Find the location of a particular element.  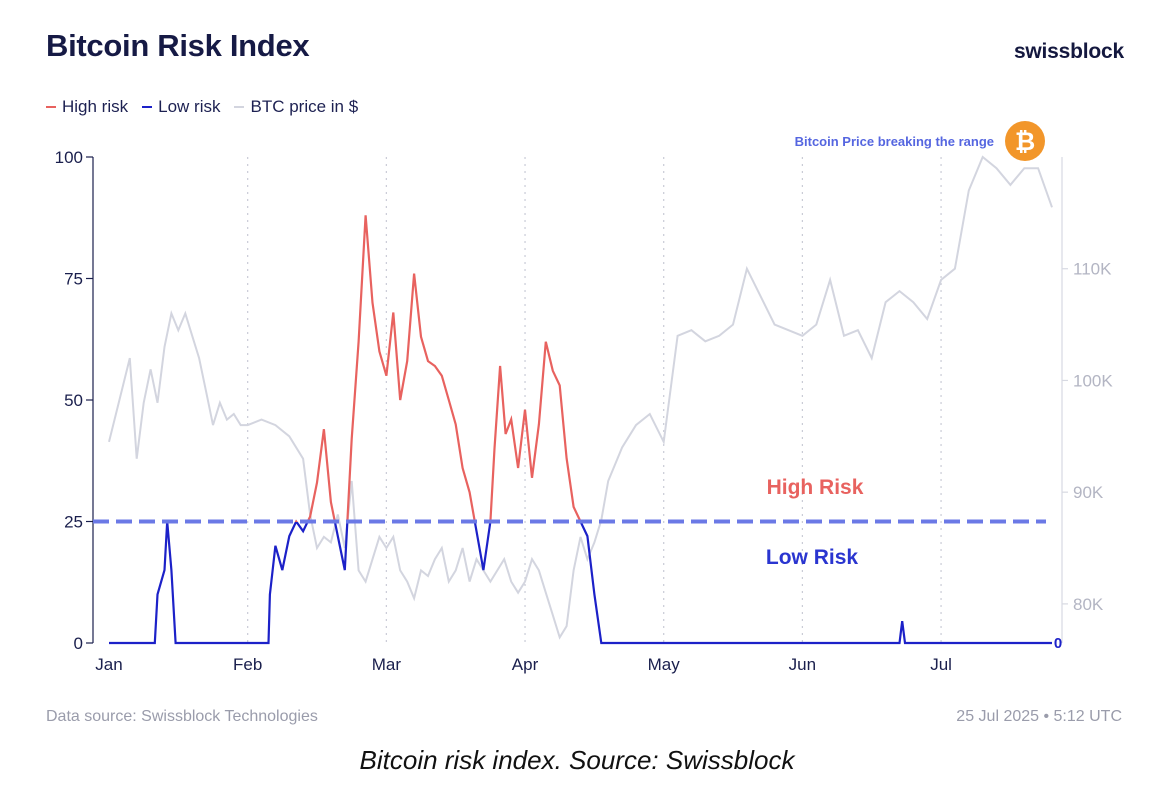

breakout-annotation: Bitcoin Price breaking the range is located at coordinates (894, 141).